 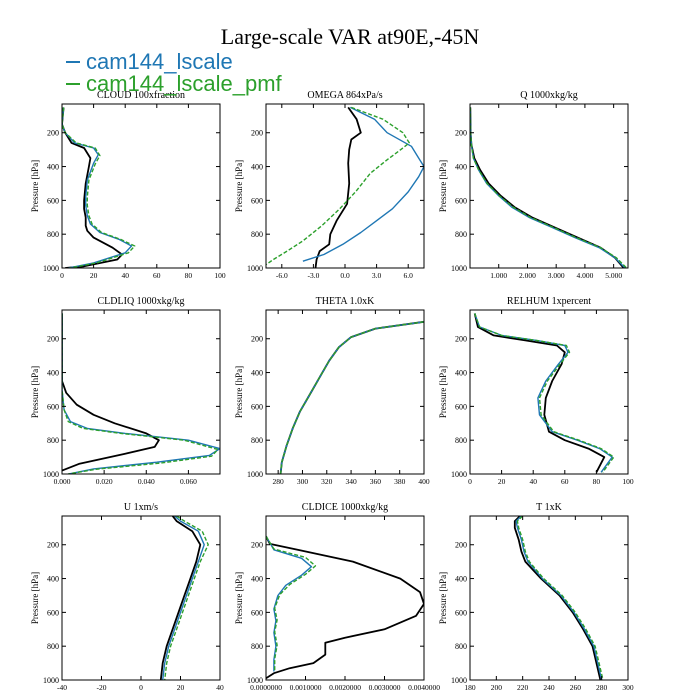 What do you see at coordinates (409, 275) in the screenshot?
I see `x-tick-label: 6.0` at bounding box center [409, 275].